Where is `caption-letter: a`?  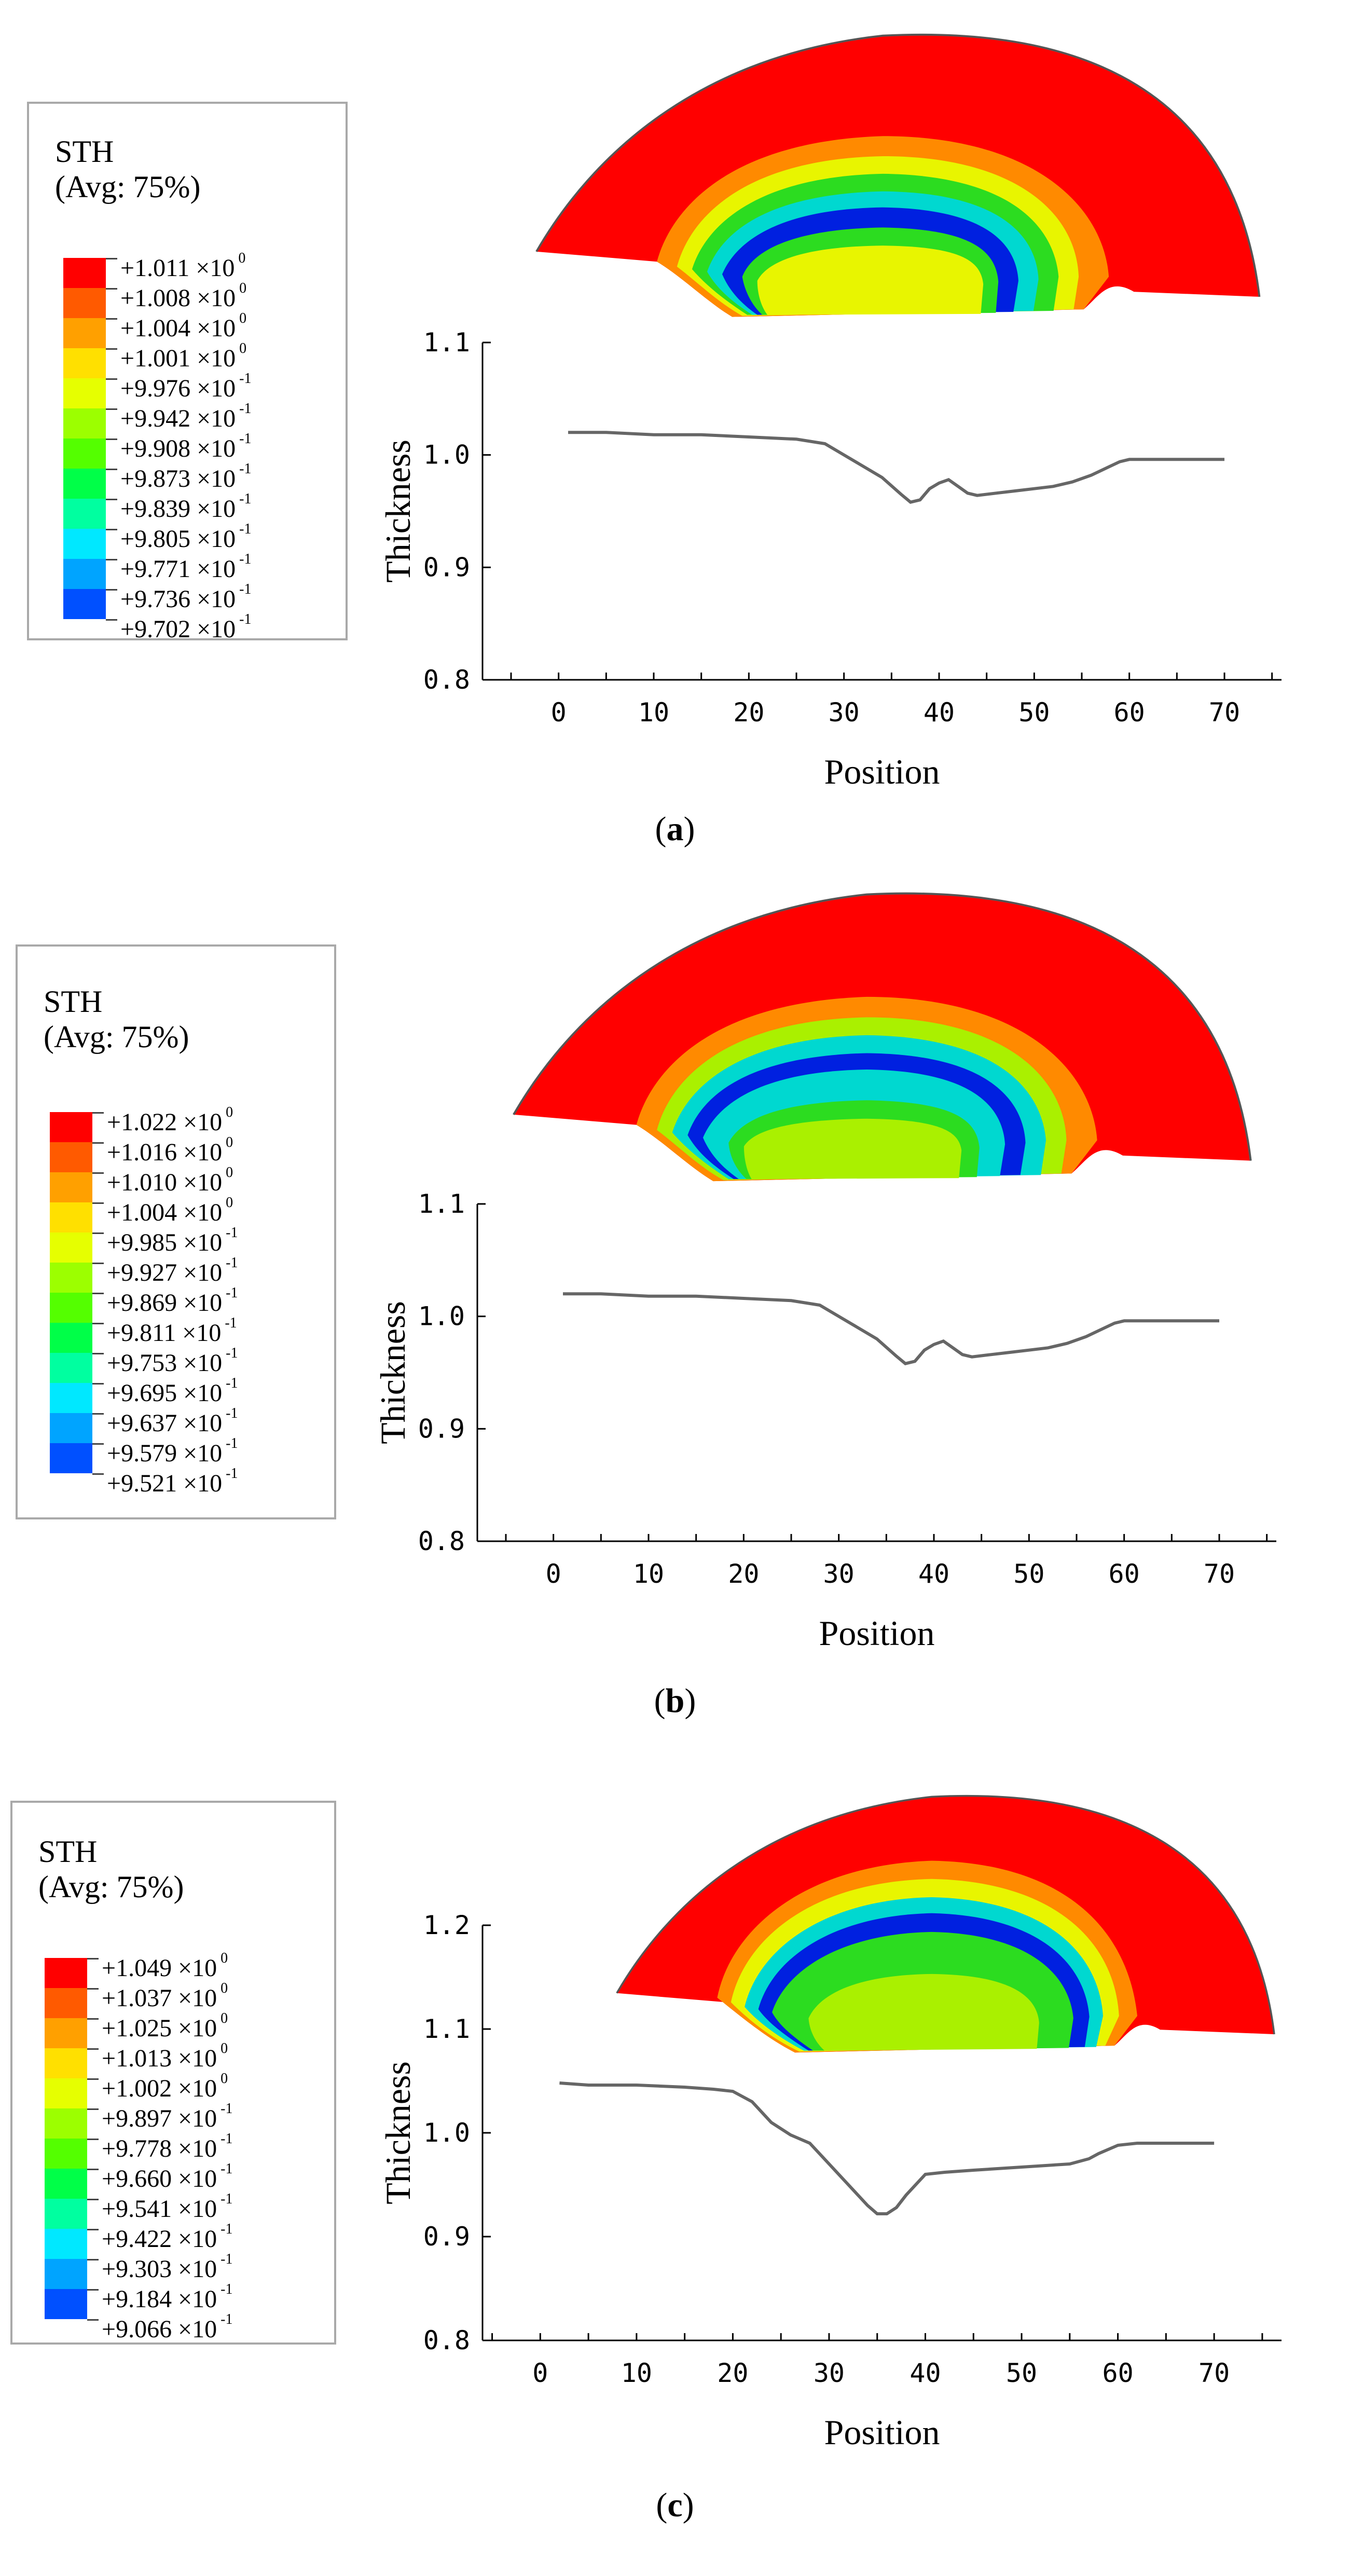 caption-letter: a is located at coordinates (675, 829).